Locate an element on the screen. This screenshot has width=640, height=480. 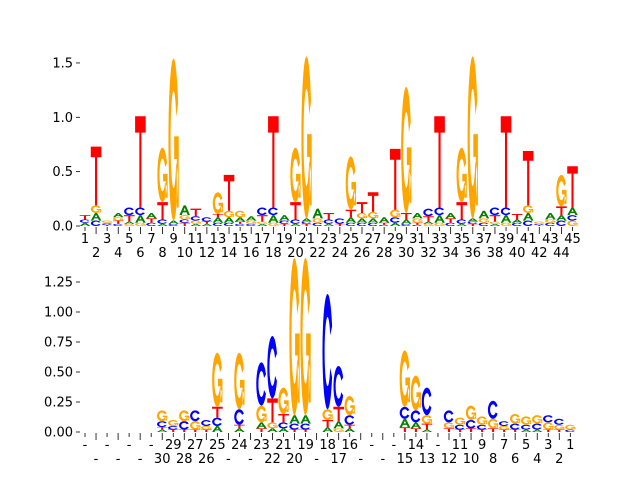
x-tick-label: 3 is located at coordinates (107, 239).